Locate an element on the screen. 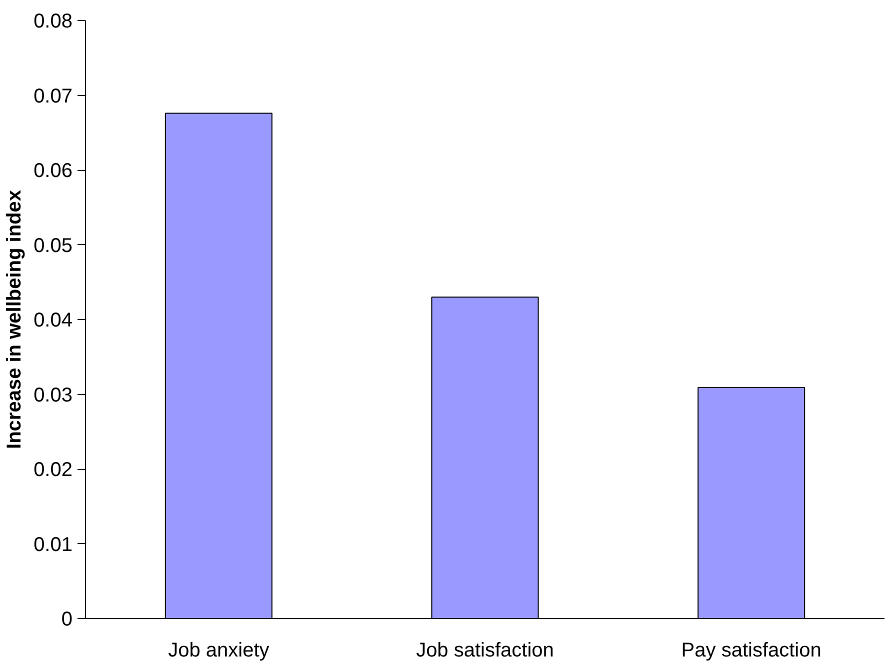 This screenshot has width=894, height=664. y-tick-label: 0.02 is located at coordinates (53, 470).